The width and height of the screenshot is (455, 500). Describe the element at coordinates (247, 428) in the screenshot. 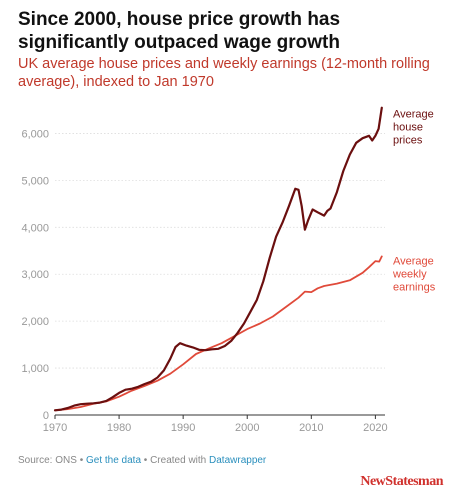

I see `x-tick-label: 2000` at that location.